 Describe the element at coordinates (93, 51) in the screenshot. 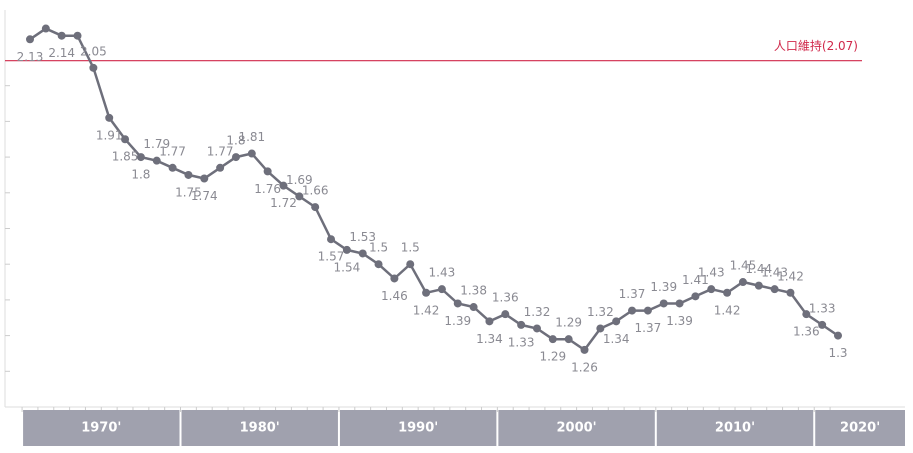

I see `value-label: 2.05` at that location.